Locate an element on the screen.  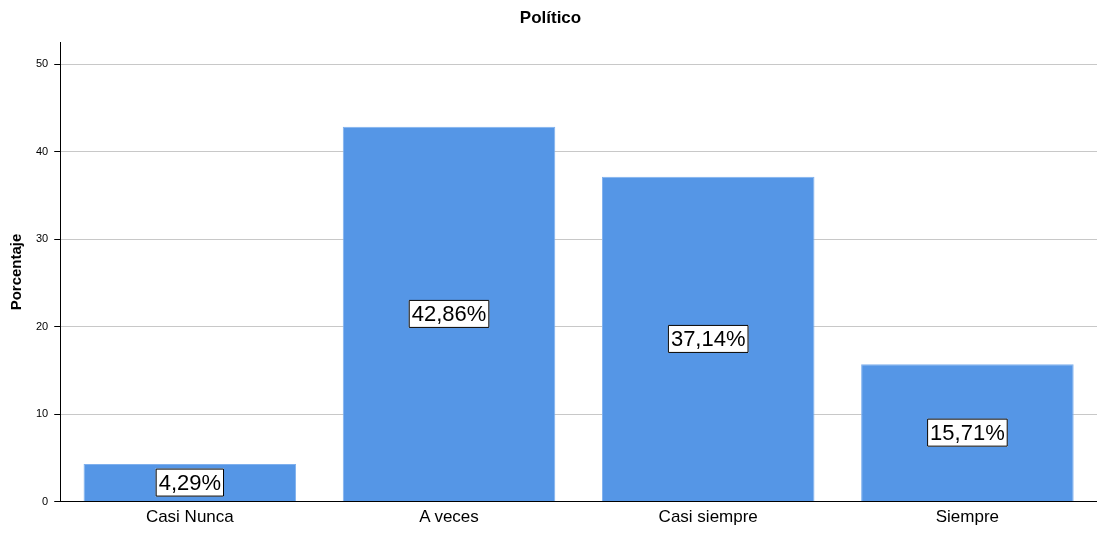
data-label: 4,29% is located at coordinates (190, 482).